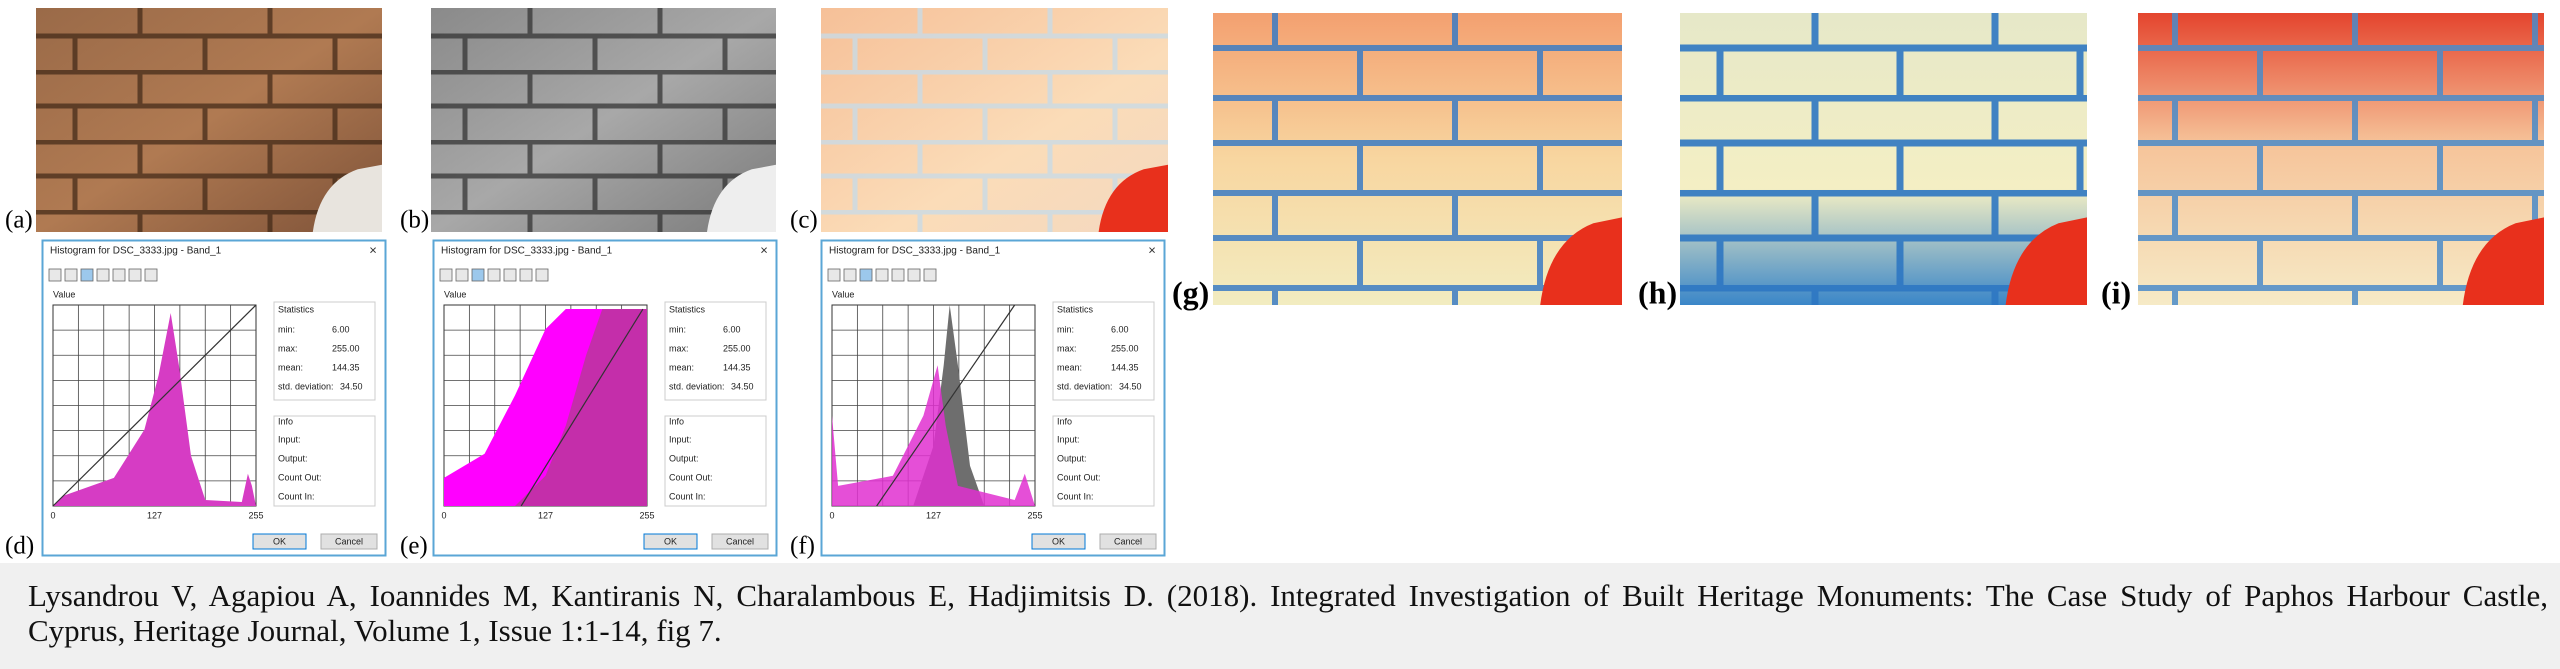 Image resolution: width=2560 pixels, height=669 pixels. What do you see at coordinates (946, 405) in the screenshot?
I see `stretch-line` at bounding box center [946, 405].